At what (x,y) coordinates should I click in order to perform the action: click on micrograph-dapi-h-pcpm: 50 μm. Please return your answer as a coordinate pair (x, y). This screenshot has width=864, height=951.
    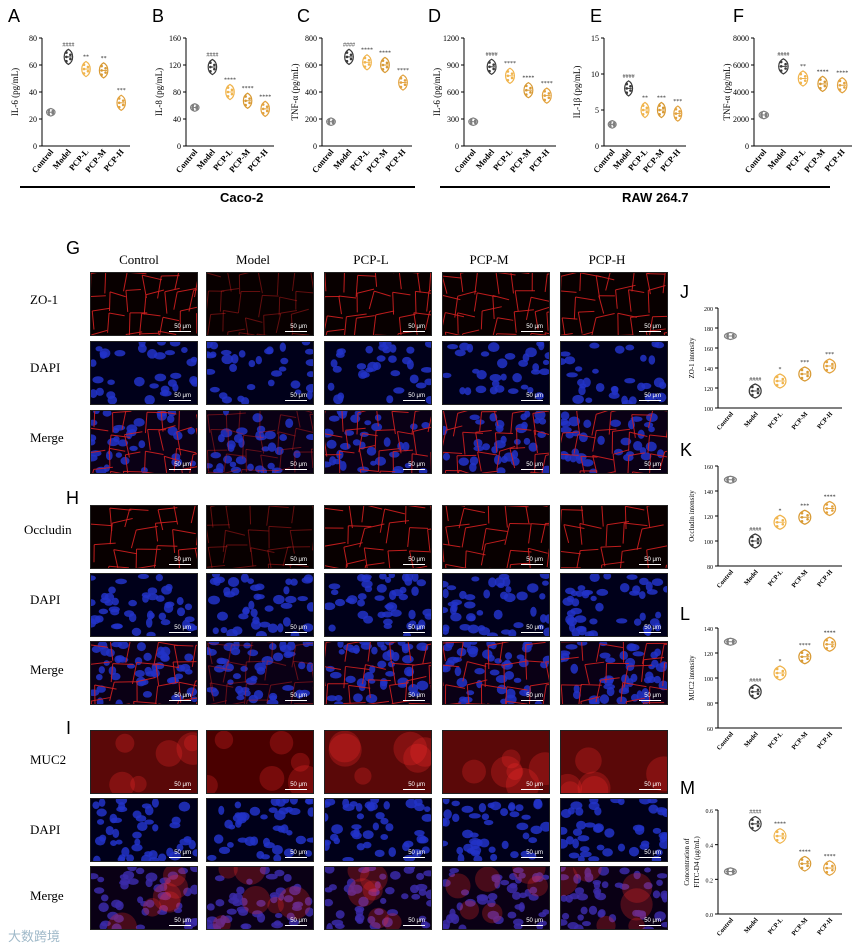
    Looking at the image, I should click on (496, 605).